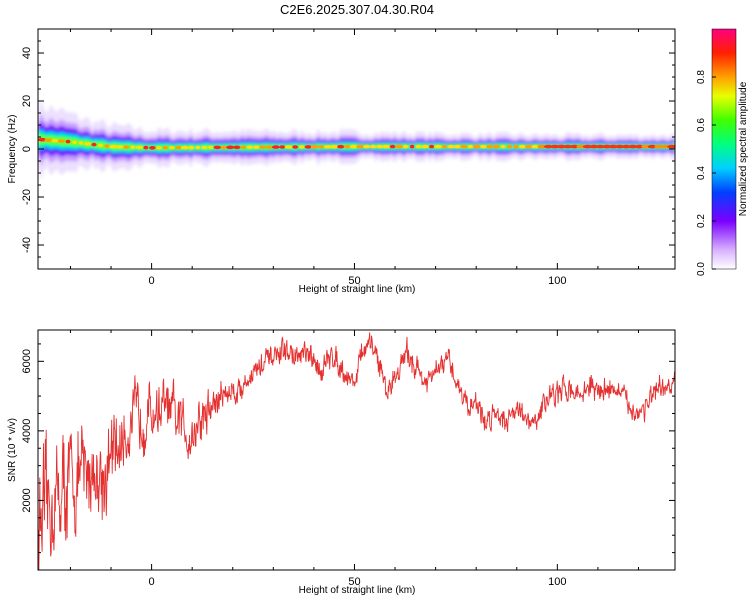 The width and height of the screenshot is (750, 605). I want to click on spectrogram-y-tick-label: 0, so click(27, 149).